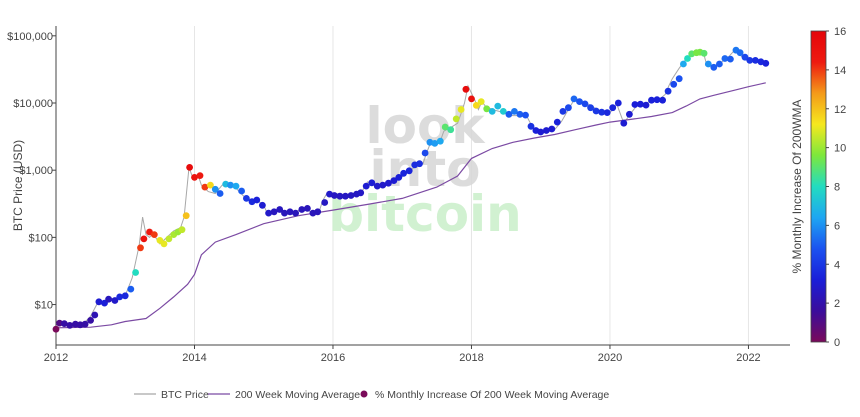  What do you see at coordinates (840, 110) in the screenshot?
I see `colorbar-tick-label: 12` at bounding box center [840, 110].